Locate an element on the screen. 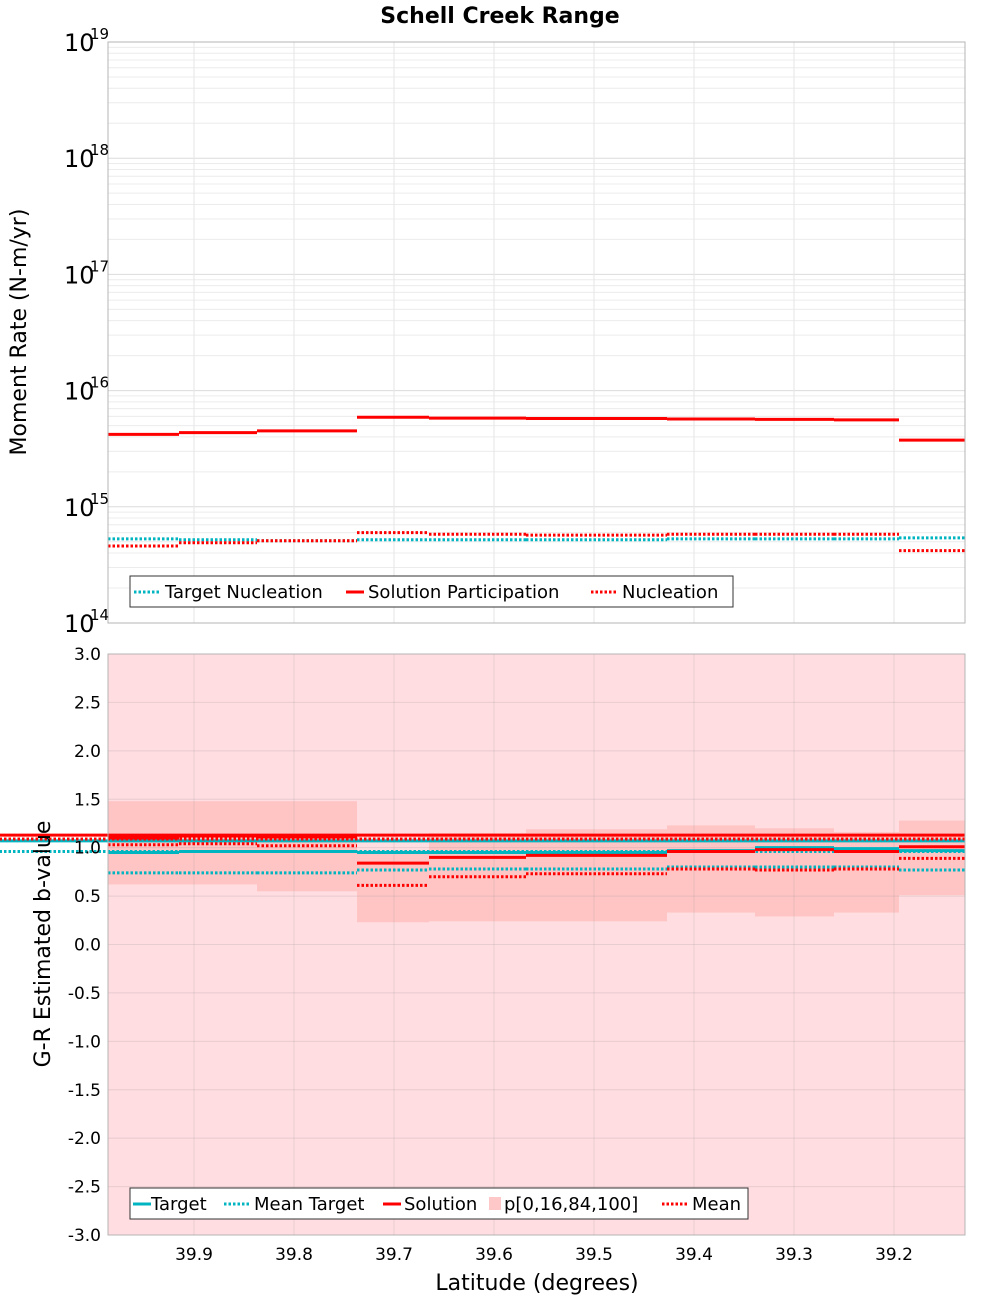  latitude-x-tick-label: 39.4 is located at coordinates (694, 1255).